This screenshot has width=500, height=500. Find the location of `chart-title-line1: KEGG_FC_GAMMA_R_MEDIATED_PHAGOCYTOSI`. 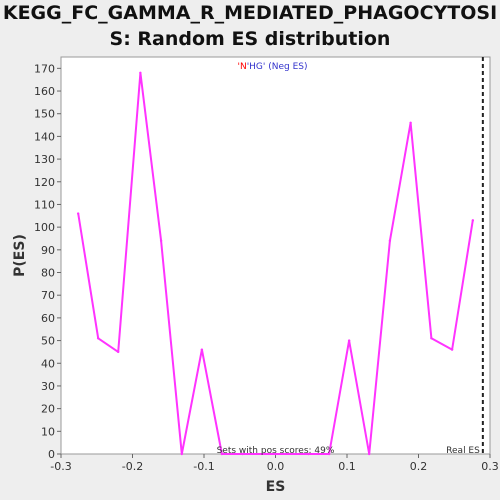

chart-title-line1: KEGG_FC_GAMMA_R_MEDIATED_PHAGOCYTOSI is located at coordinates (250, 13).